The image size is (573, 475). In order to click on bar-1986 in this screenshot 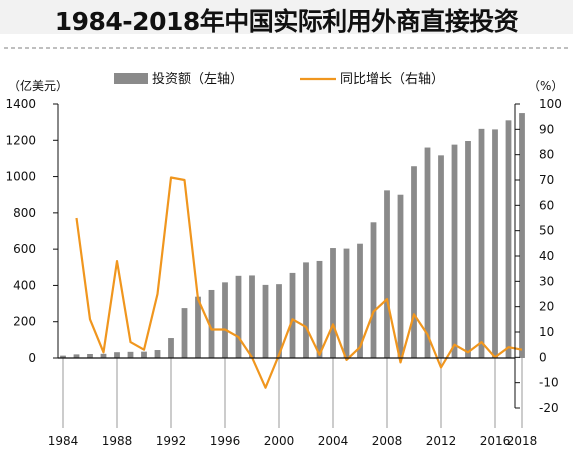, I will do `click(90, 356)`.